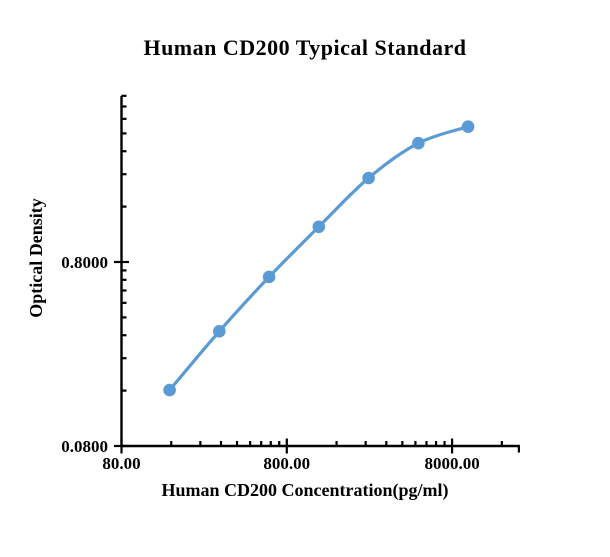 This screenshot has height=557, width=610. I want to click on x-axis-title: Human CD200 Concentration(pg/ml), so click(305, 490).